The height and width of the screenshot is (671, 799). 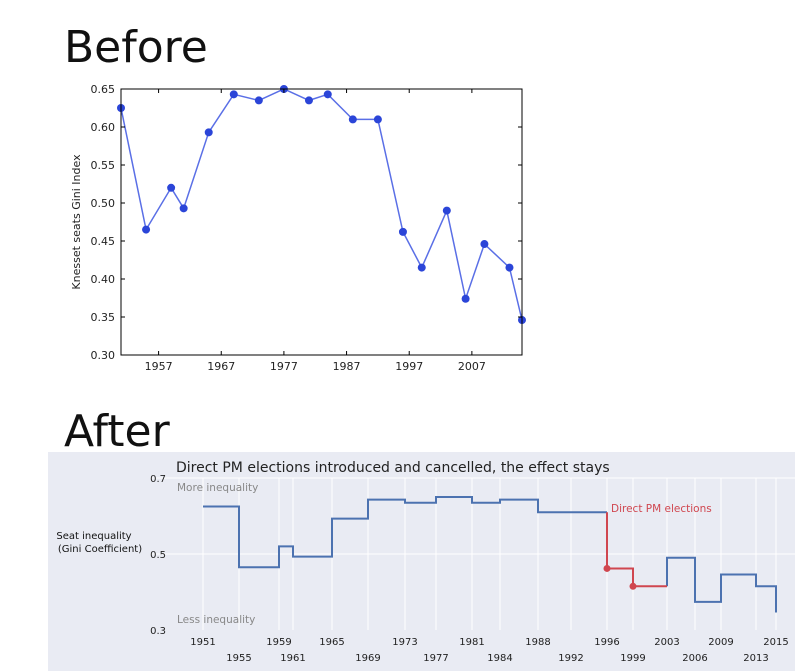 What do you see at coordinates (202, 642) in the screenshot?
I see `after-x-tick-label-upper: 1951` at bounding box center [202, 642].